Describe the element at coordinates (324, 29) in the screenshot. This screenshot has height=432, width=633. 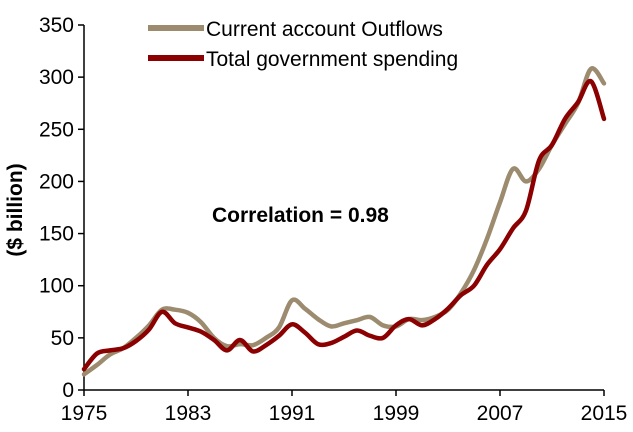
I see `legend-label-current-account-outflows: Current account Outflows` at that location.